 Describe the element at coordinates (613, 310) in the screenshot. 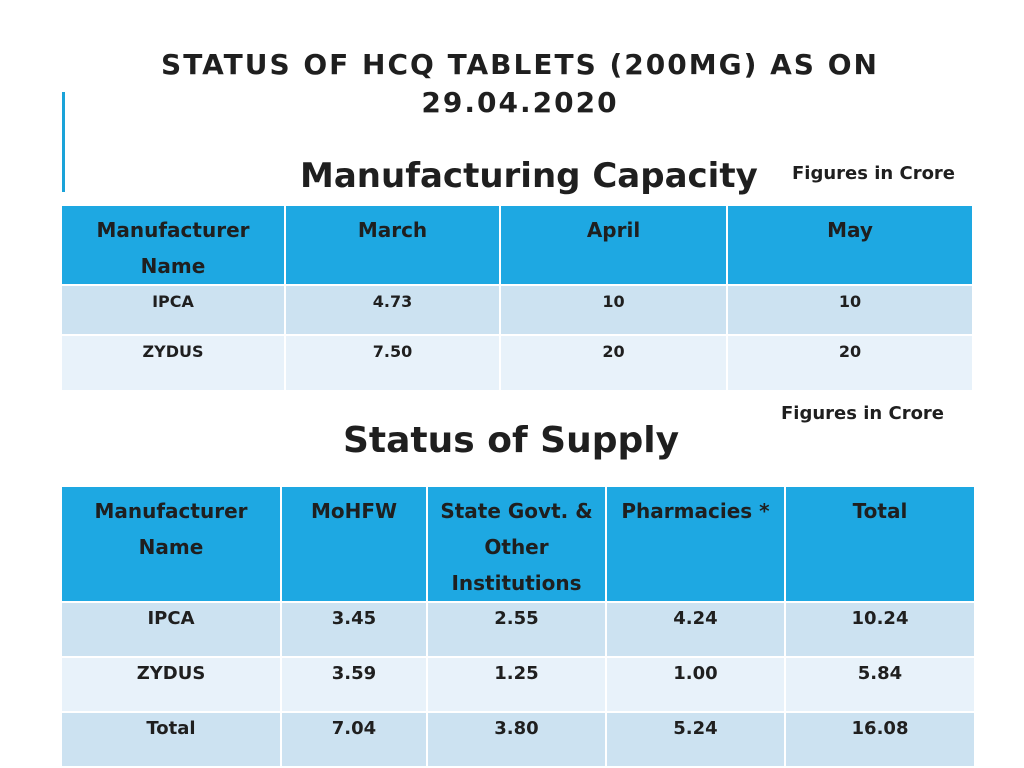

I see `cell-april: 10` at that location.